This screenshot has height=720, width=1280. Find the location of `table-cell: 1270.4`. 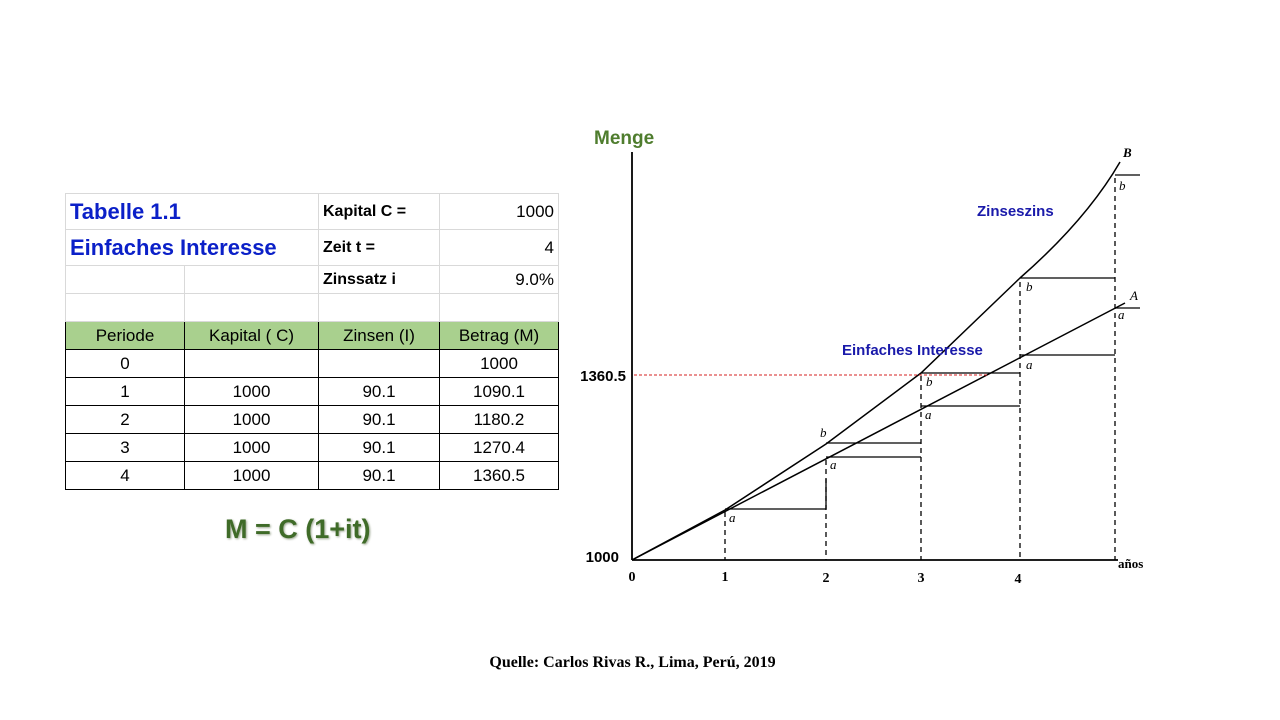

table-cell: 1270.4 is located at coordinates (499, 447).